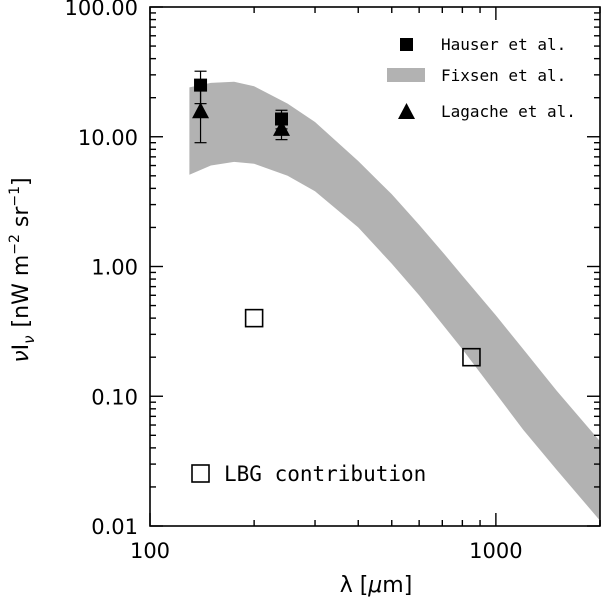  What do you see at coordinates (21, 181) in the screenshot?
I see `y-axis-title-close: ]` at bounding box center [21, 181].